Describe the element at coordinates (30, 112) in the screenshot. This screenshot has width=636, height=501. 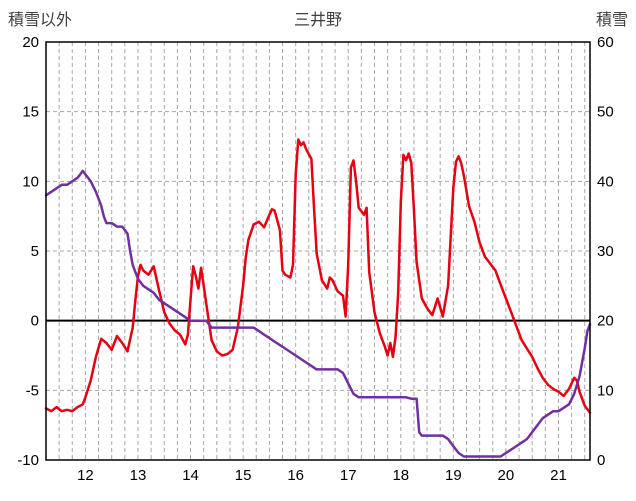
I see `left-axis-tick-label: 15` at that location.